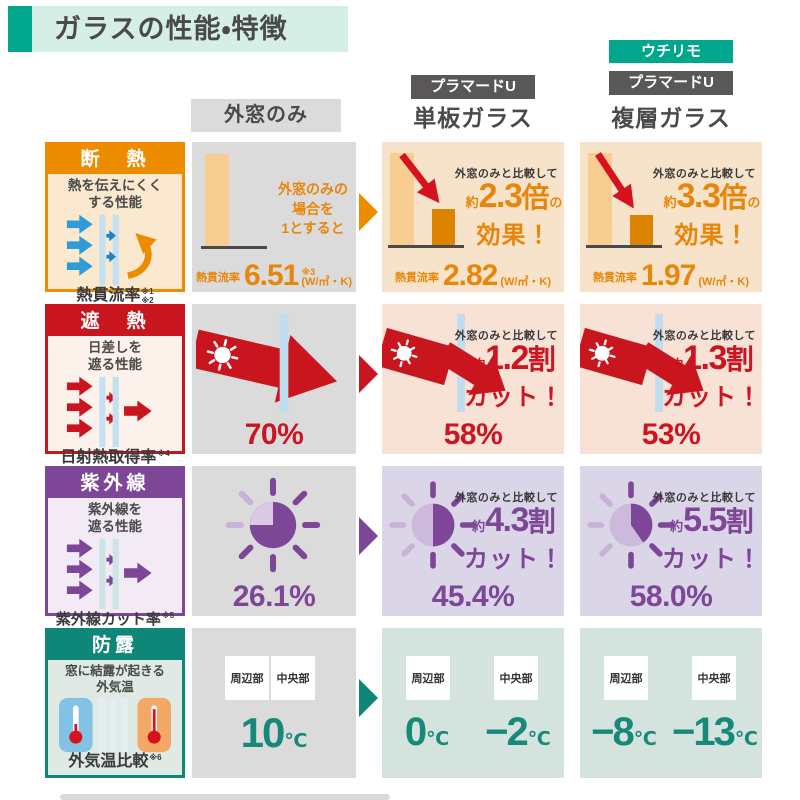 This screenshot has width=800, height=800. I want to click on condensation-double-panel: 周辺部 中央部 −8 ℃ −13 ℃, so click(671, 703).